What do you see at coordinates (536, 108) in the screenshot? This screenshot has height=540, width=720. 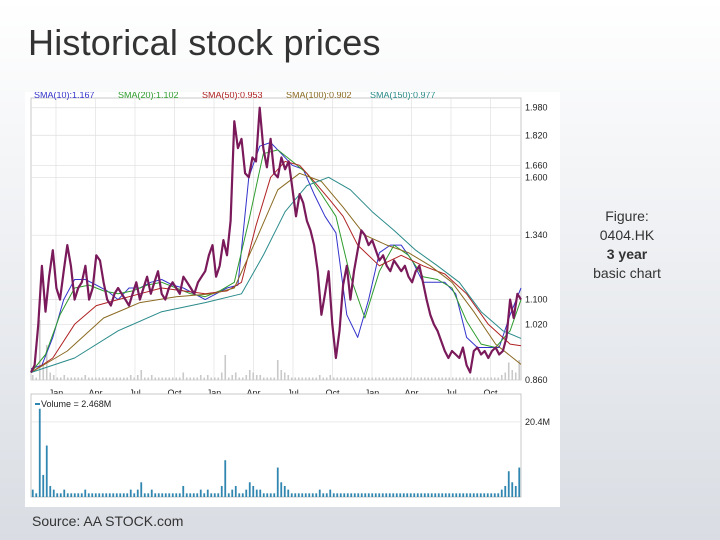 I see `y-tick-label: 1.980` at bounding box center [536, 108].